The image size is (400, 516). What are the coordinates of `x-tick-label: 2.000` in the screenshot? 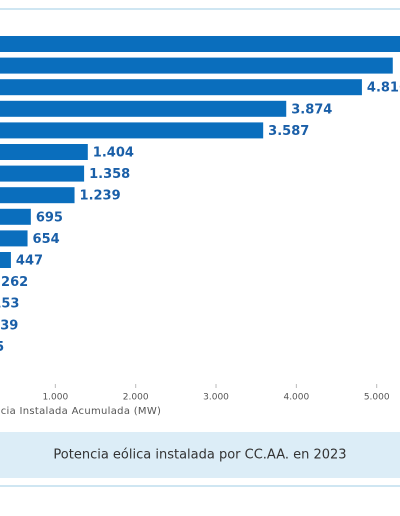 It's located at (136, 398).